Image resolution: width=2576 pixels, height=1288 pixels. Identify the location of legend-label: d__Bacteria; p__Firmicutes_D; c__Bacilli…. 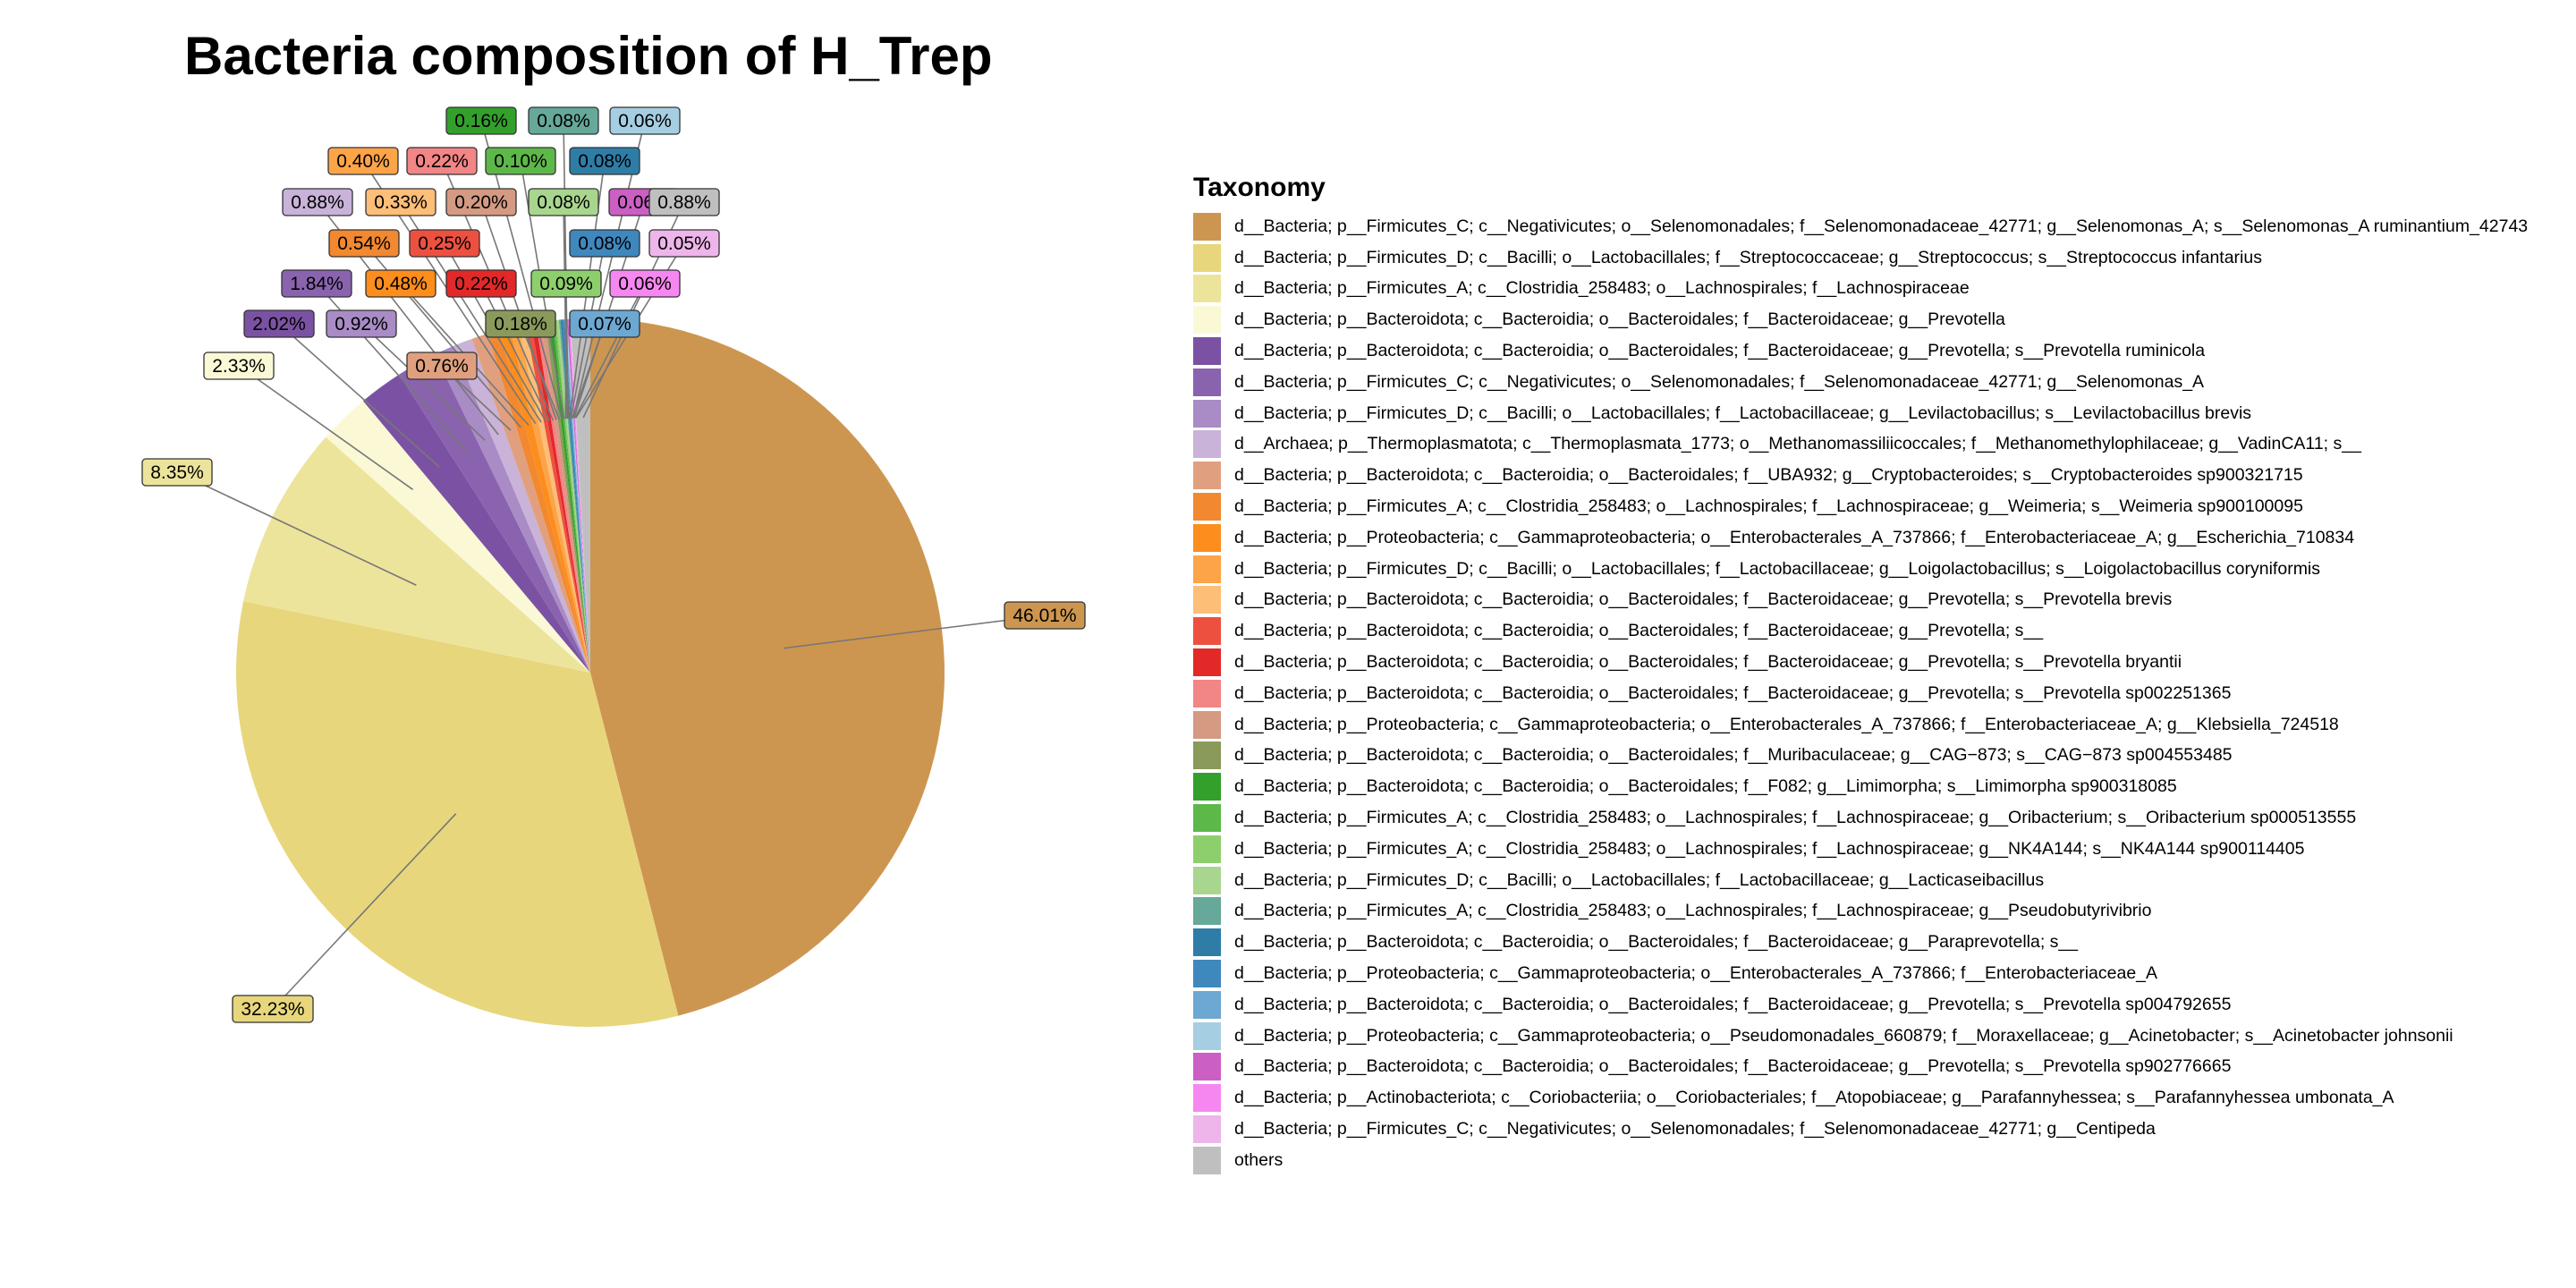
(1777, 568).